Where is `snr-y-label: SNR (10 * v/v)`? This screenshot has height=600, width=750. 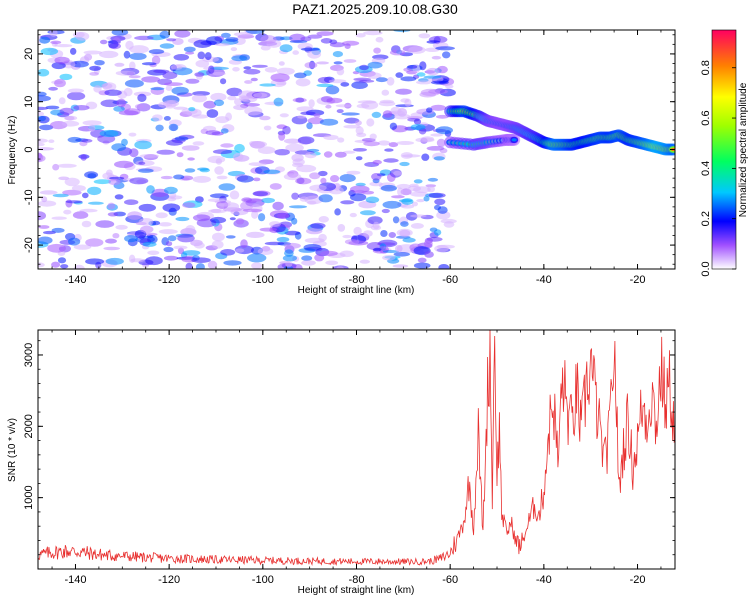
snr-y-label: SNR (10 * v/v) is located at coordinates (12, 450).